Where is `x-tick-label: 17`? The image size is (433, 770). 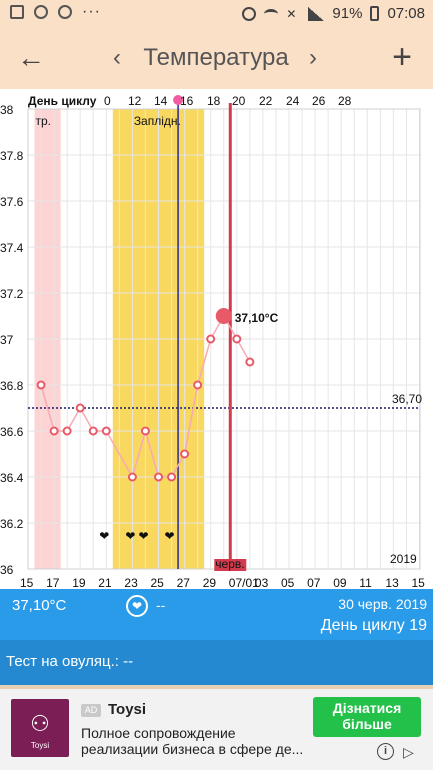
x-tick-label: 17 is located at coordinates (53, 582).